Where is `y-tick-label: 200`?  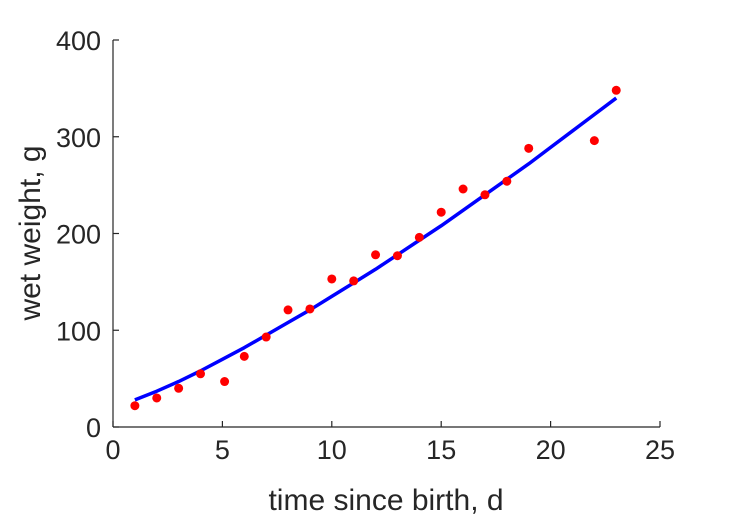
y-tick-label: 200 is located at coordinates (78, 235).